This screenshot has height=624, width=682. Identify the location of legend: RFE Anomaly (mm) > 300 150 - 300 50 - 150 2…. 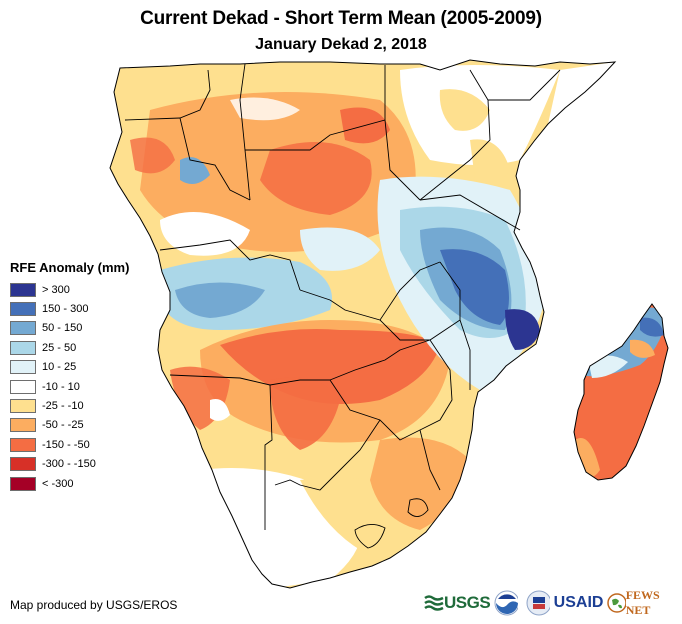
(69, 376).